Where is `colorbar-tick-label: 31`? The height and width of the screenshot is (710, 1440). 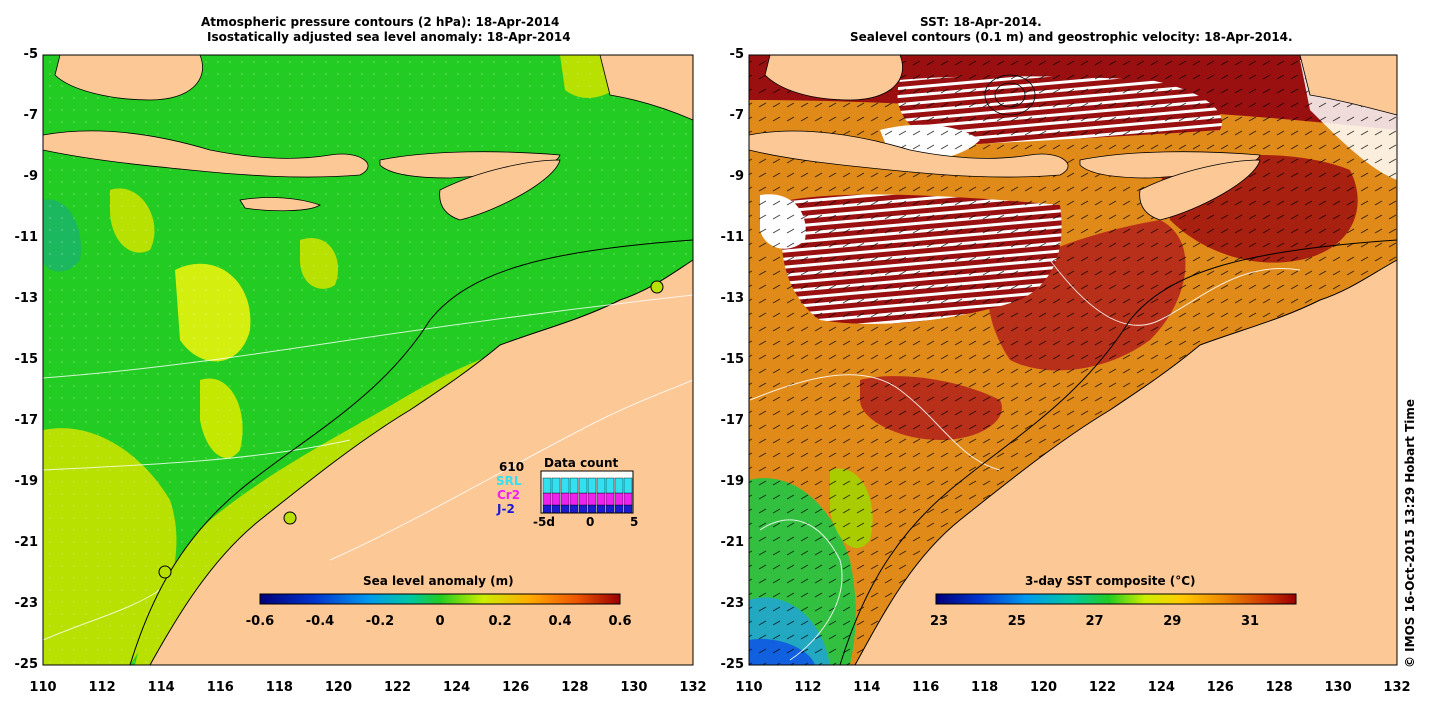
colorbar-tick-label: 31 is located at coordinates (1250, 621).